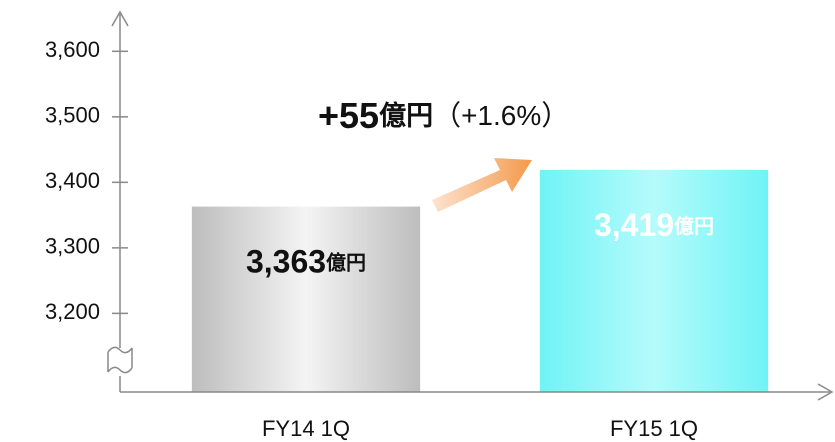  Describe the element at coordinates (482, 185) in the screenshot. I see `growth-arrow` at that location.